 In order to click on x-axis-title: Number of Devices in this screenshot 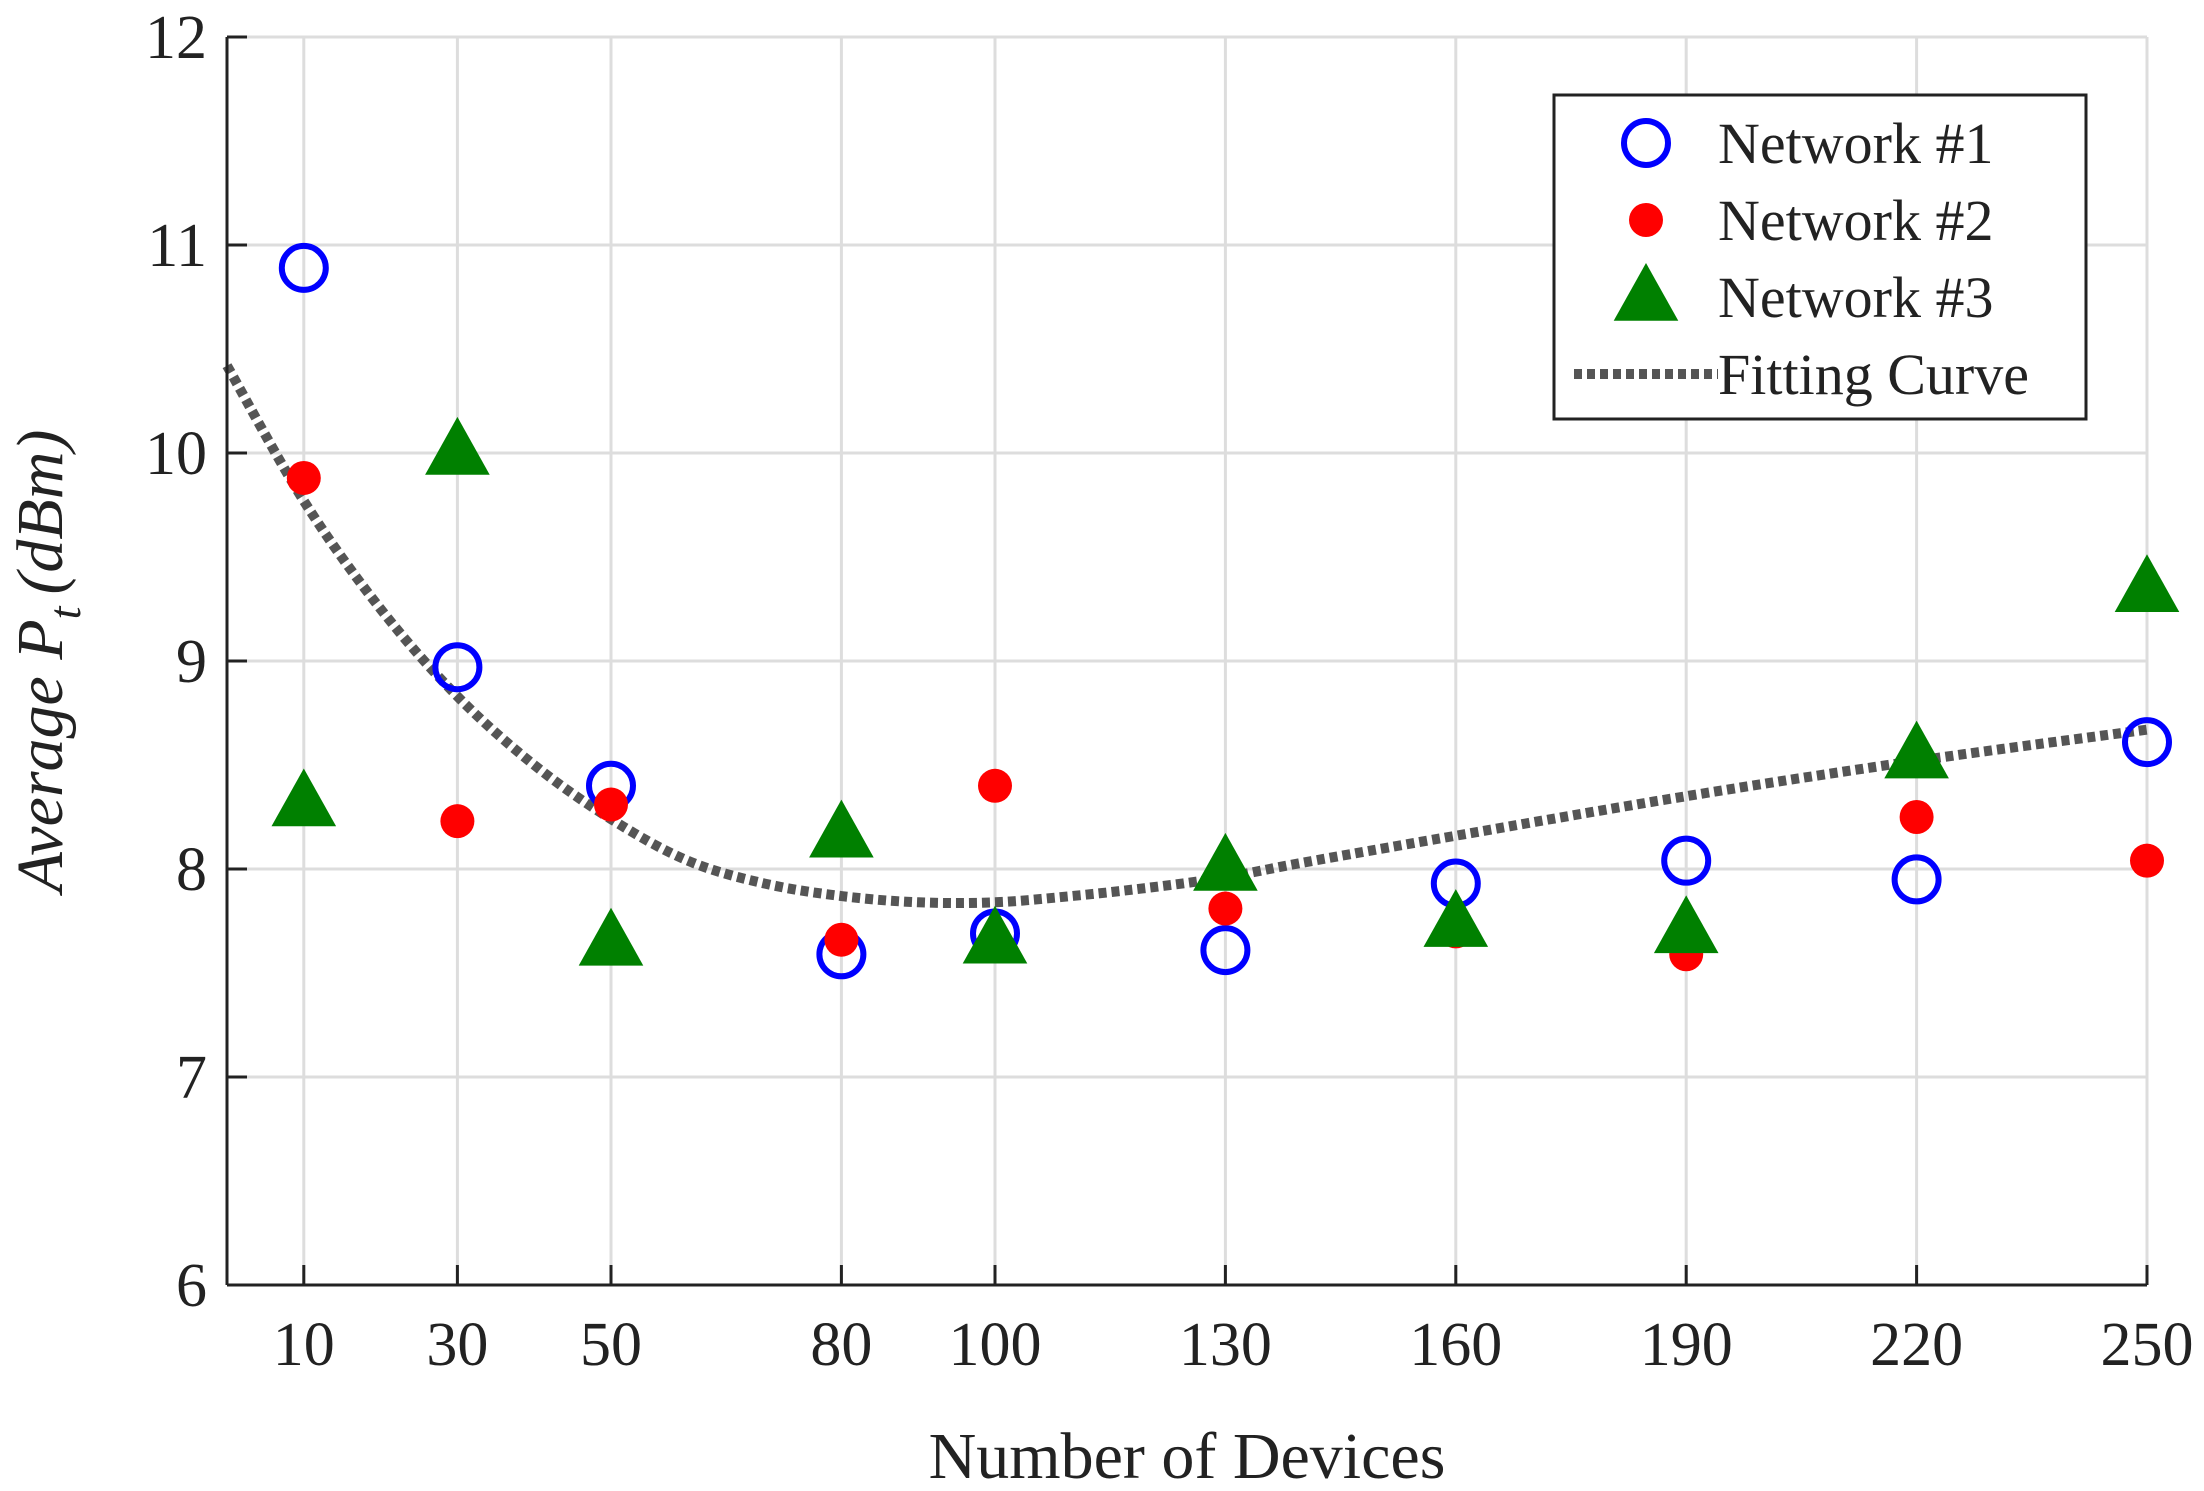, I will do `click(1187, 1455)`.